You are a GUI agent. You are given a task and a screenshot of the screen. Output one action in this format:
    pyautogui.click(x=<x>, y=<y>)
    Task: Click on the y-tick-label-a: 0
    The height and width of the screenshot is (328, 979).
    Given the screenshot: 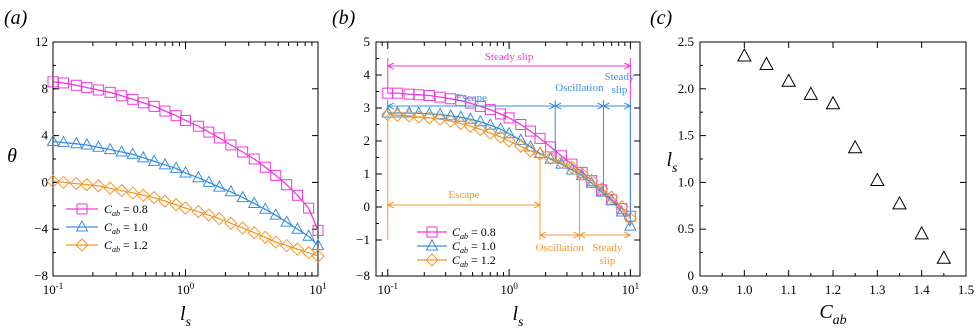 What is the action you would take?
    pyautogui.click(x=45, y=181)
    